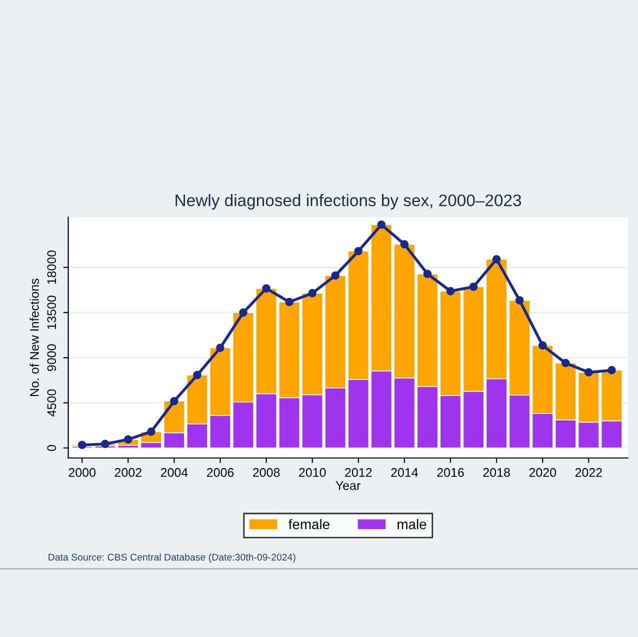 The width and height of the screenshot is (638, 637). I want to click on y-tick-label: 4500, so click(51, 402).